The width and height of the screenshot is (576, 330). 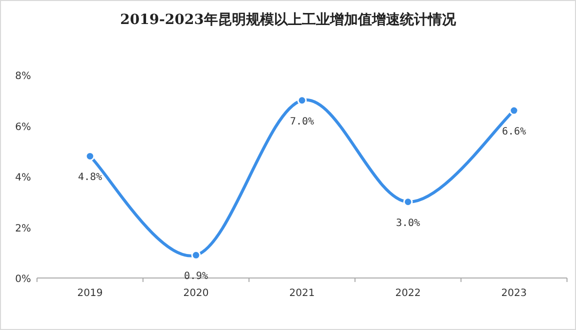 I want to click on data-label: 7.0%, so click(x=302, y=122).